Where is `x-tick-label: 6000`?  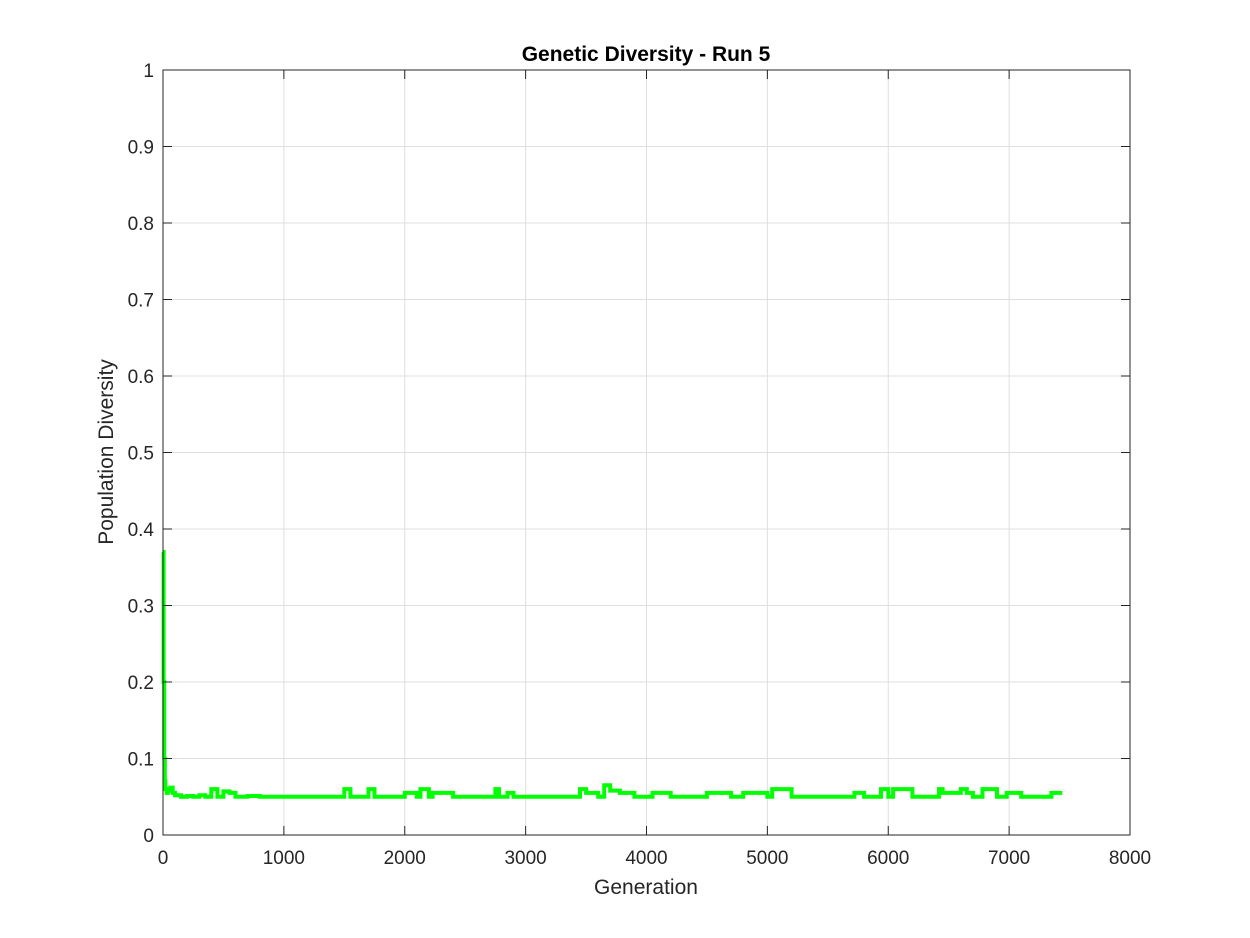
x-tick-label: 6000 is located at coordinates (888, 858).